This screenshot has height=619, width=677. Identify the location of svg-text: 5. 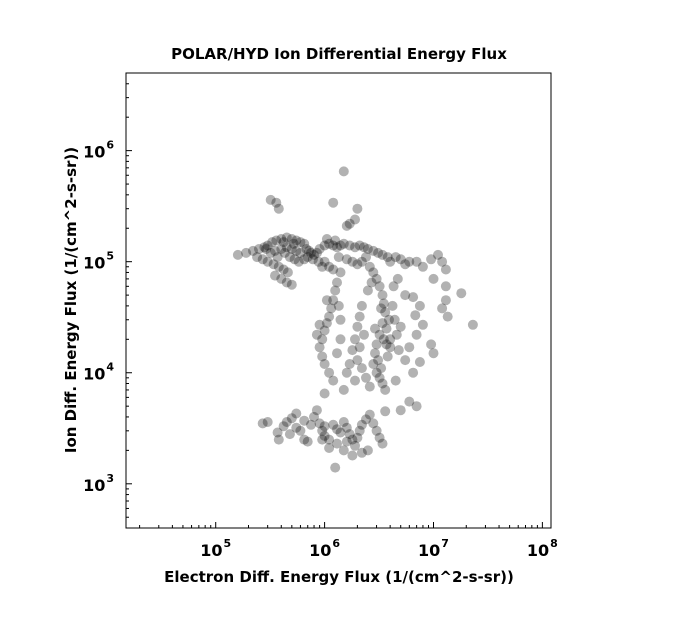
(228, 543).